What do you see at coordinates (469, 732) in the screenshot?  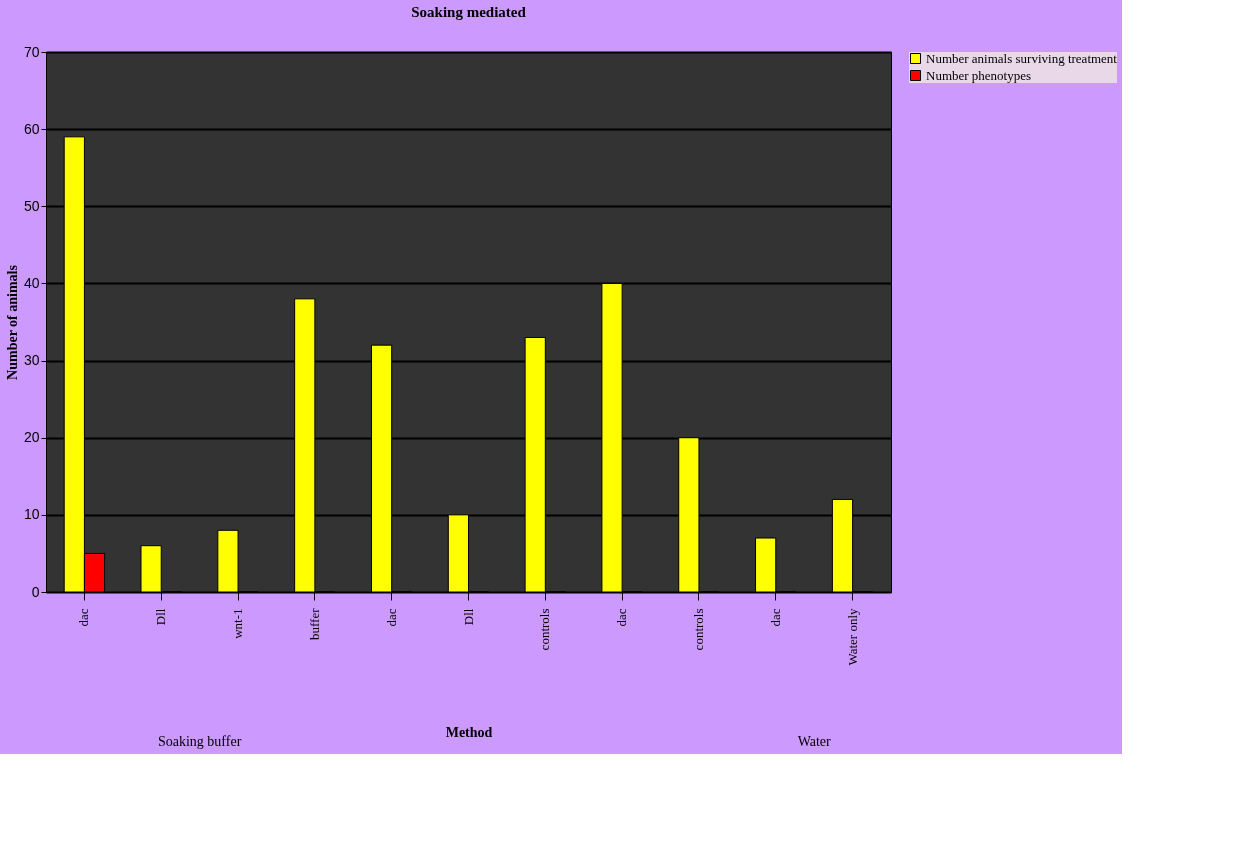 I see `x-axis-title: Method` at bounding box center [469, 732].